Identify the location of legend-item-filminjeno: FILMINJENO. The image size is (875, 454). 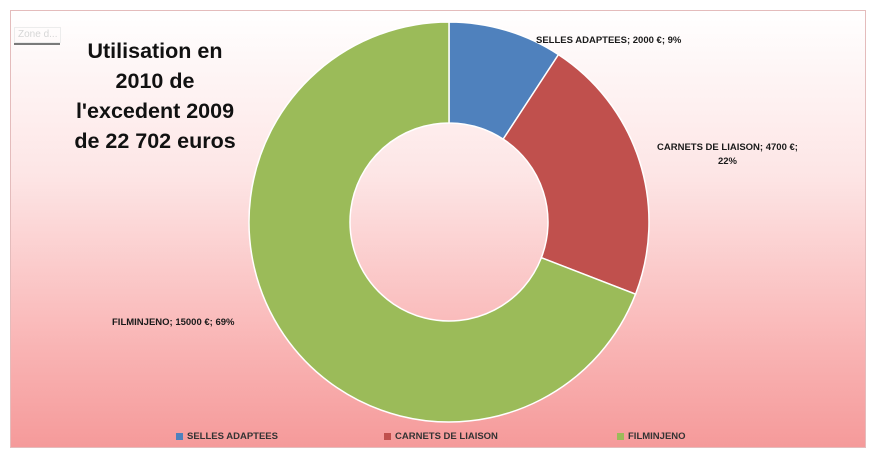
(651, 436).